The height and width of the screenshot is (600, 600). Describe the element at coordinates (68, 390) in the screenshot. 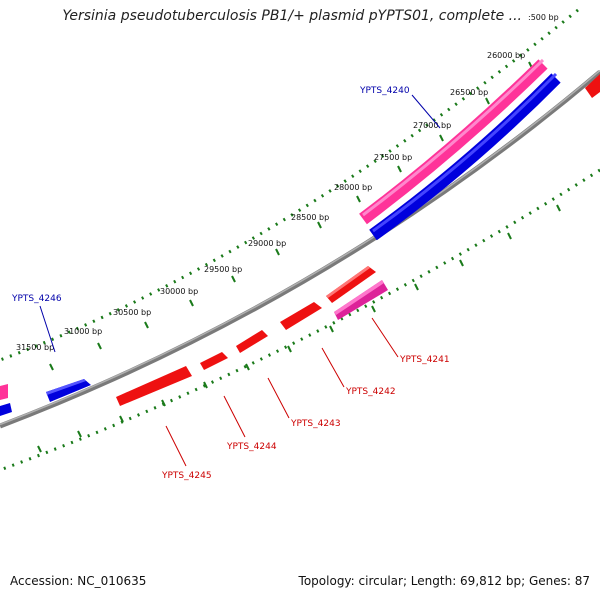

I see `gene-blue-lower-left` at that location.